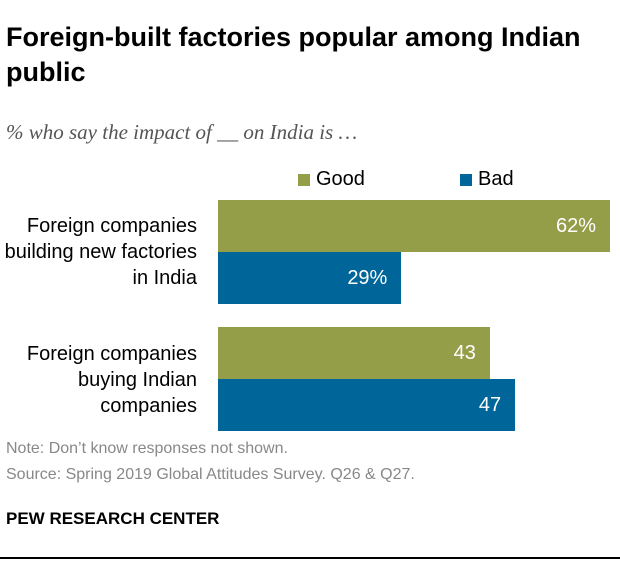 The height and width of the screenshot is (562, 620). I want to click on brand-logo-text: PEW RESEARCH CENTER, so click(113, 518).